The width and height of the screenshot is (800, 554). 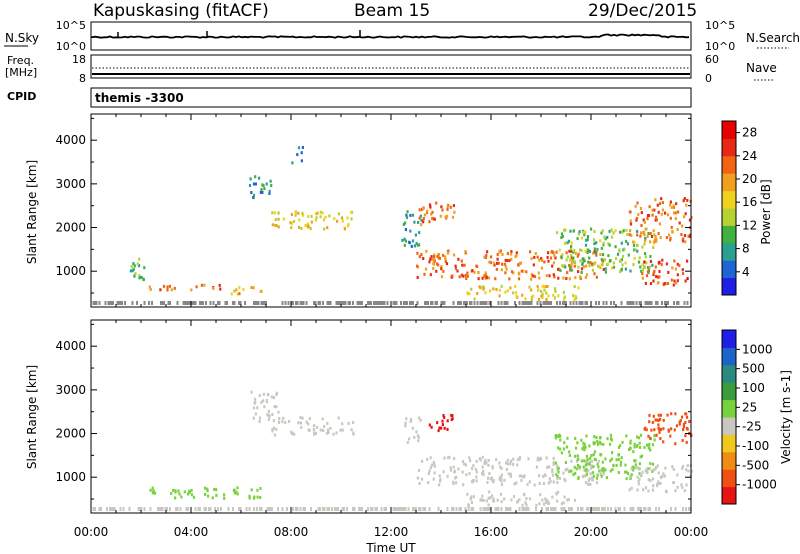 I want to click on freq-left-label-1: Freq., so click(x=20, y=60).